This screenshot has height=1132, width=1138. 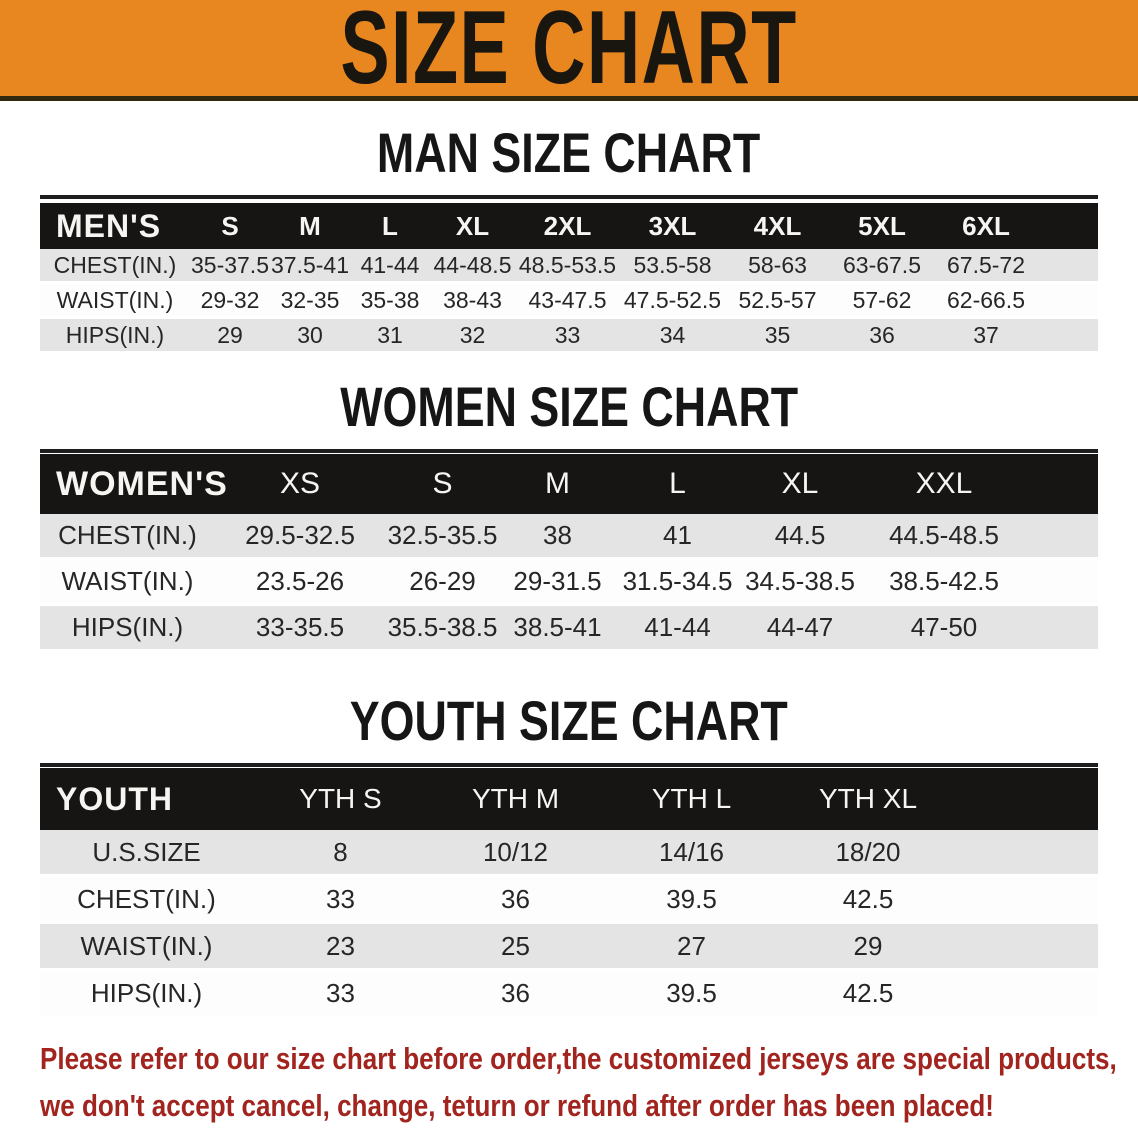 What do you see at coordinates (868, 851) in the screenshot?
I see `cell-value: 18/20` at bounding box center [868, 851].